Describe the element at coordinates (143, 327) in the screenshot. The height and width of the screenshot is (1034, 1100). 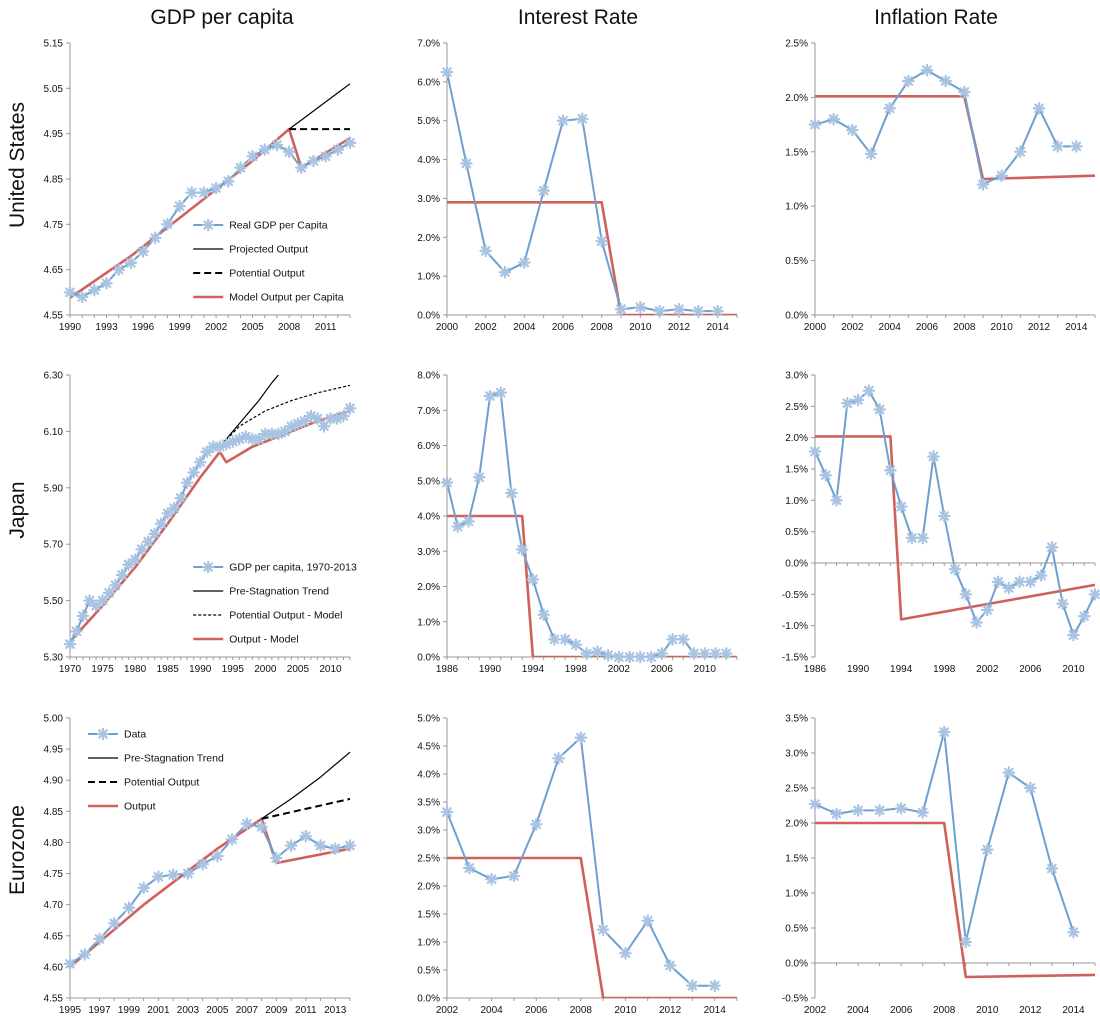
I see `x-tick-label: 1996` at that location.